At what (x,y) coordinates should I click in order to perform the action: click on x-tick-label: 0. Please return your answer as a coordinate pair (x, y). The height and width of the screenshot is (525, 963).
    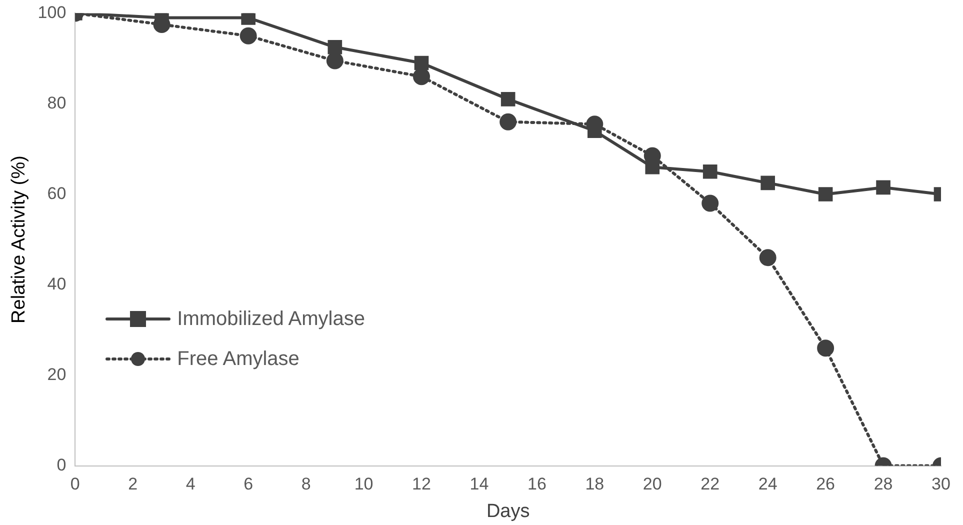
    Looking at the image, I should click on (75, 484).